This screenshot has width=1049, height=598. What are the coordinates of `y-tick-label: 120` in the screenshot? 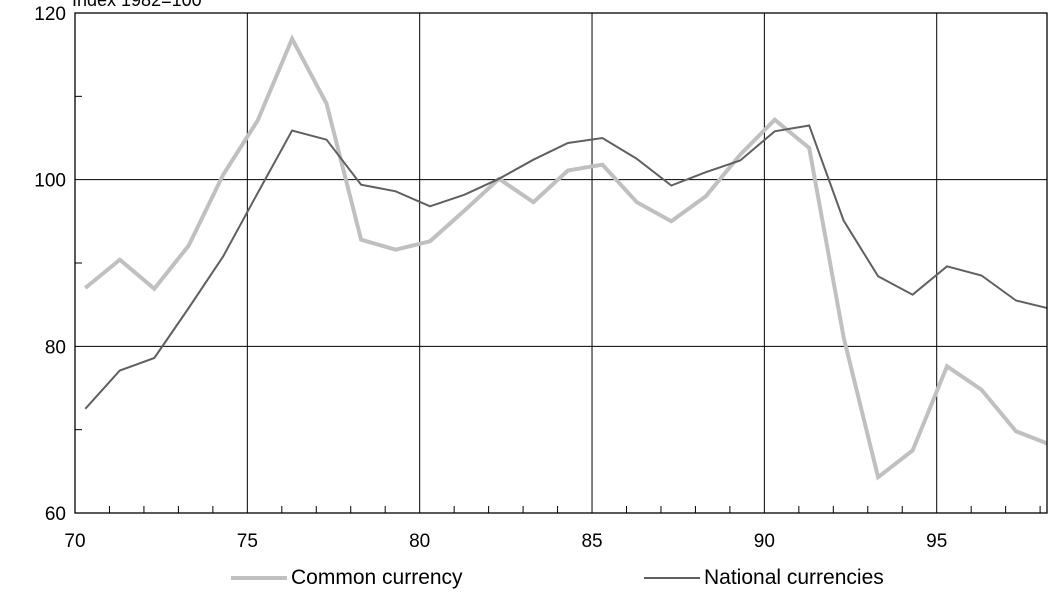 It's located at (50, 14).